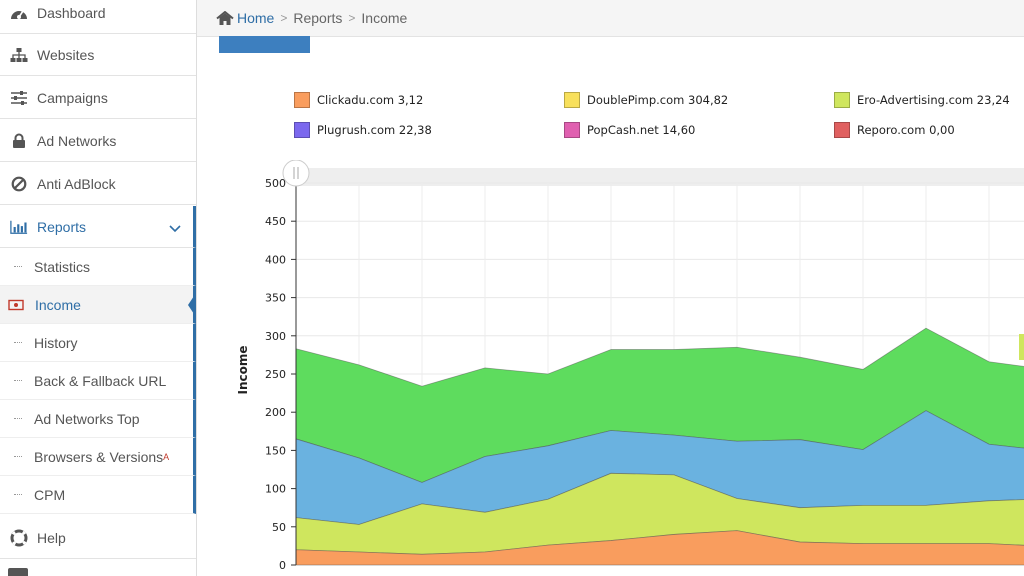 This screenshot has width=1024, height=576. I want to click on sidebar-item-ad-networks: Ad Networks, so click(98, 141).